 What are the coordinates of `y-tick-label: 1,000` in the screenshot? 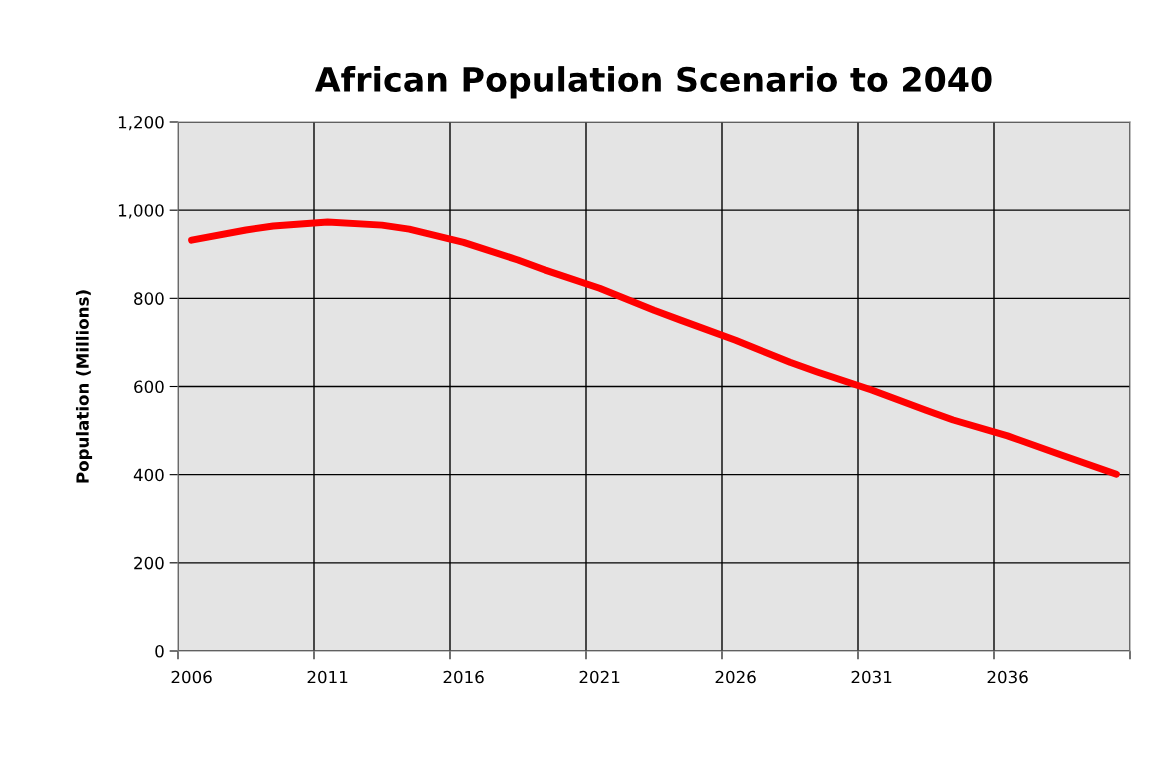 It's located at (141, 211).